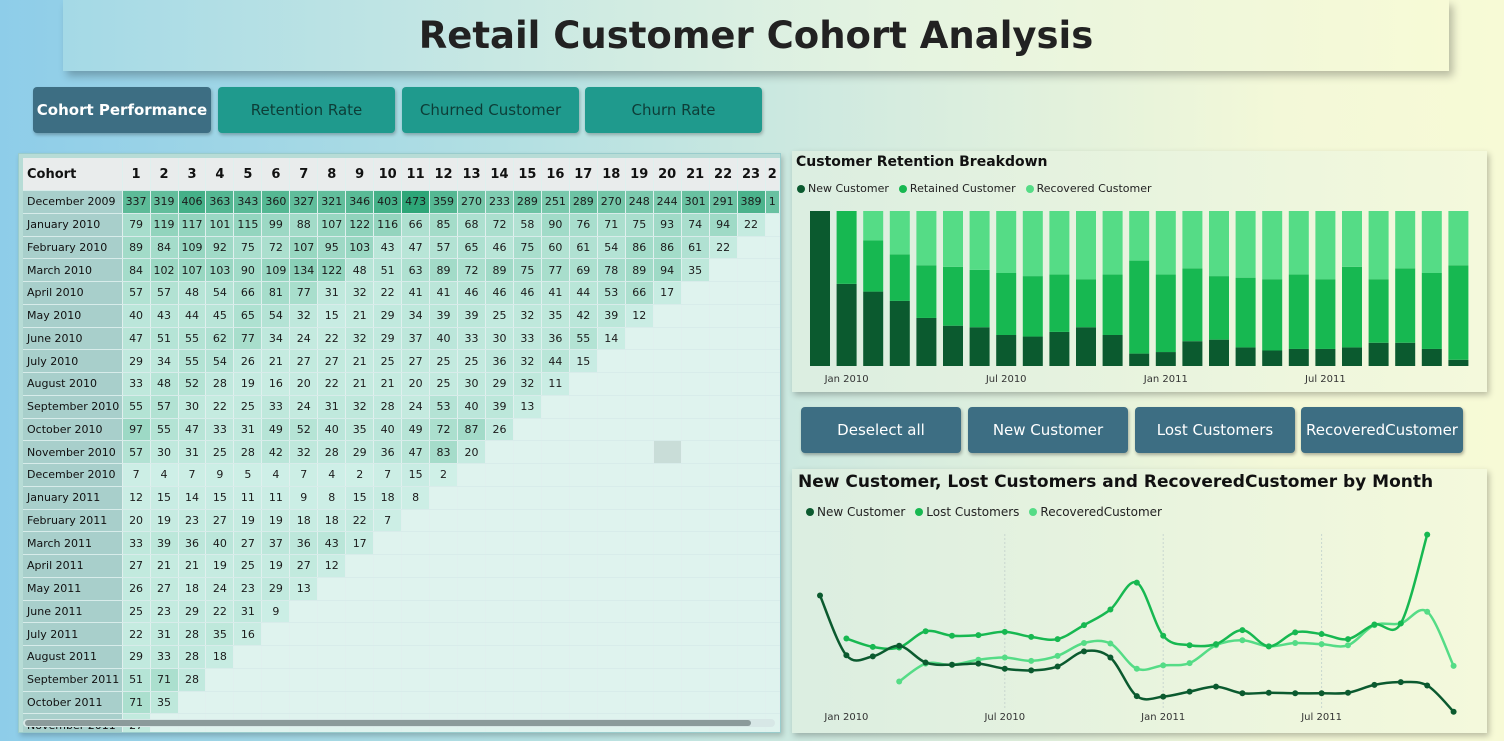  I want to click on period-header: 16, so click(555, 174).